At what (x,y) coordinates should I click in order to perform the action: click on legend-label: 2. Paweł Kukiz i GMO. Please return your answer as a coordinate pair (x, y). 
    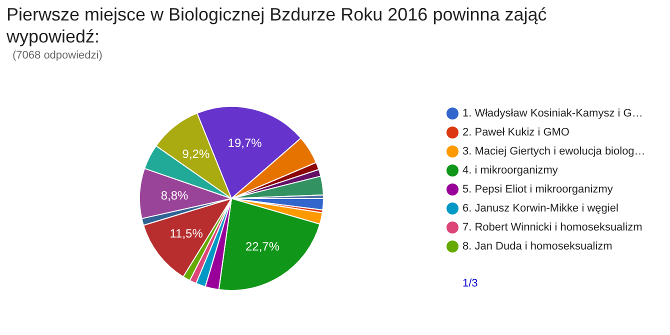
    Looking at the image, I should click on (516, 132).